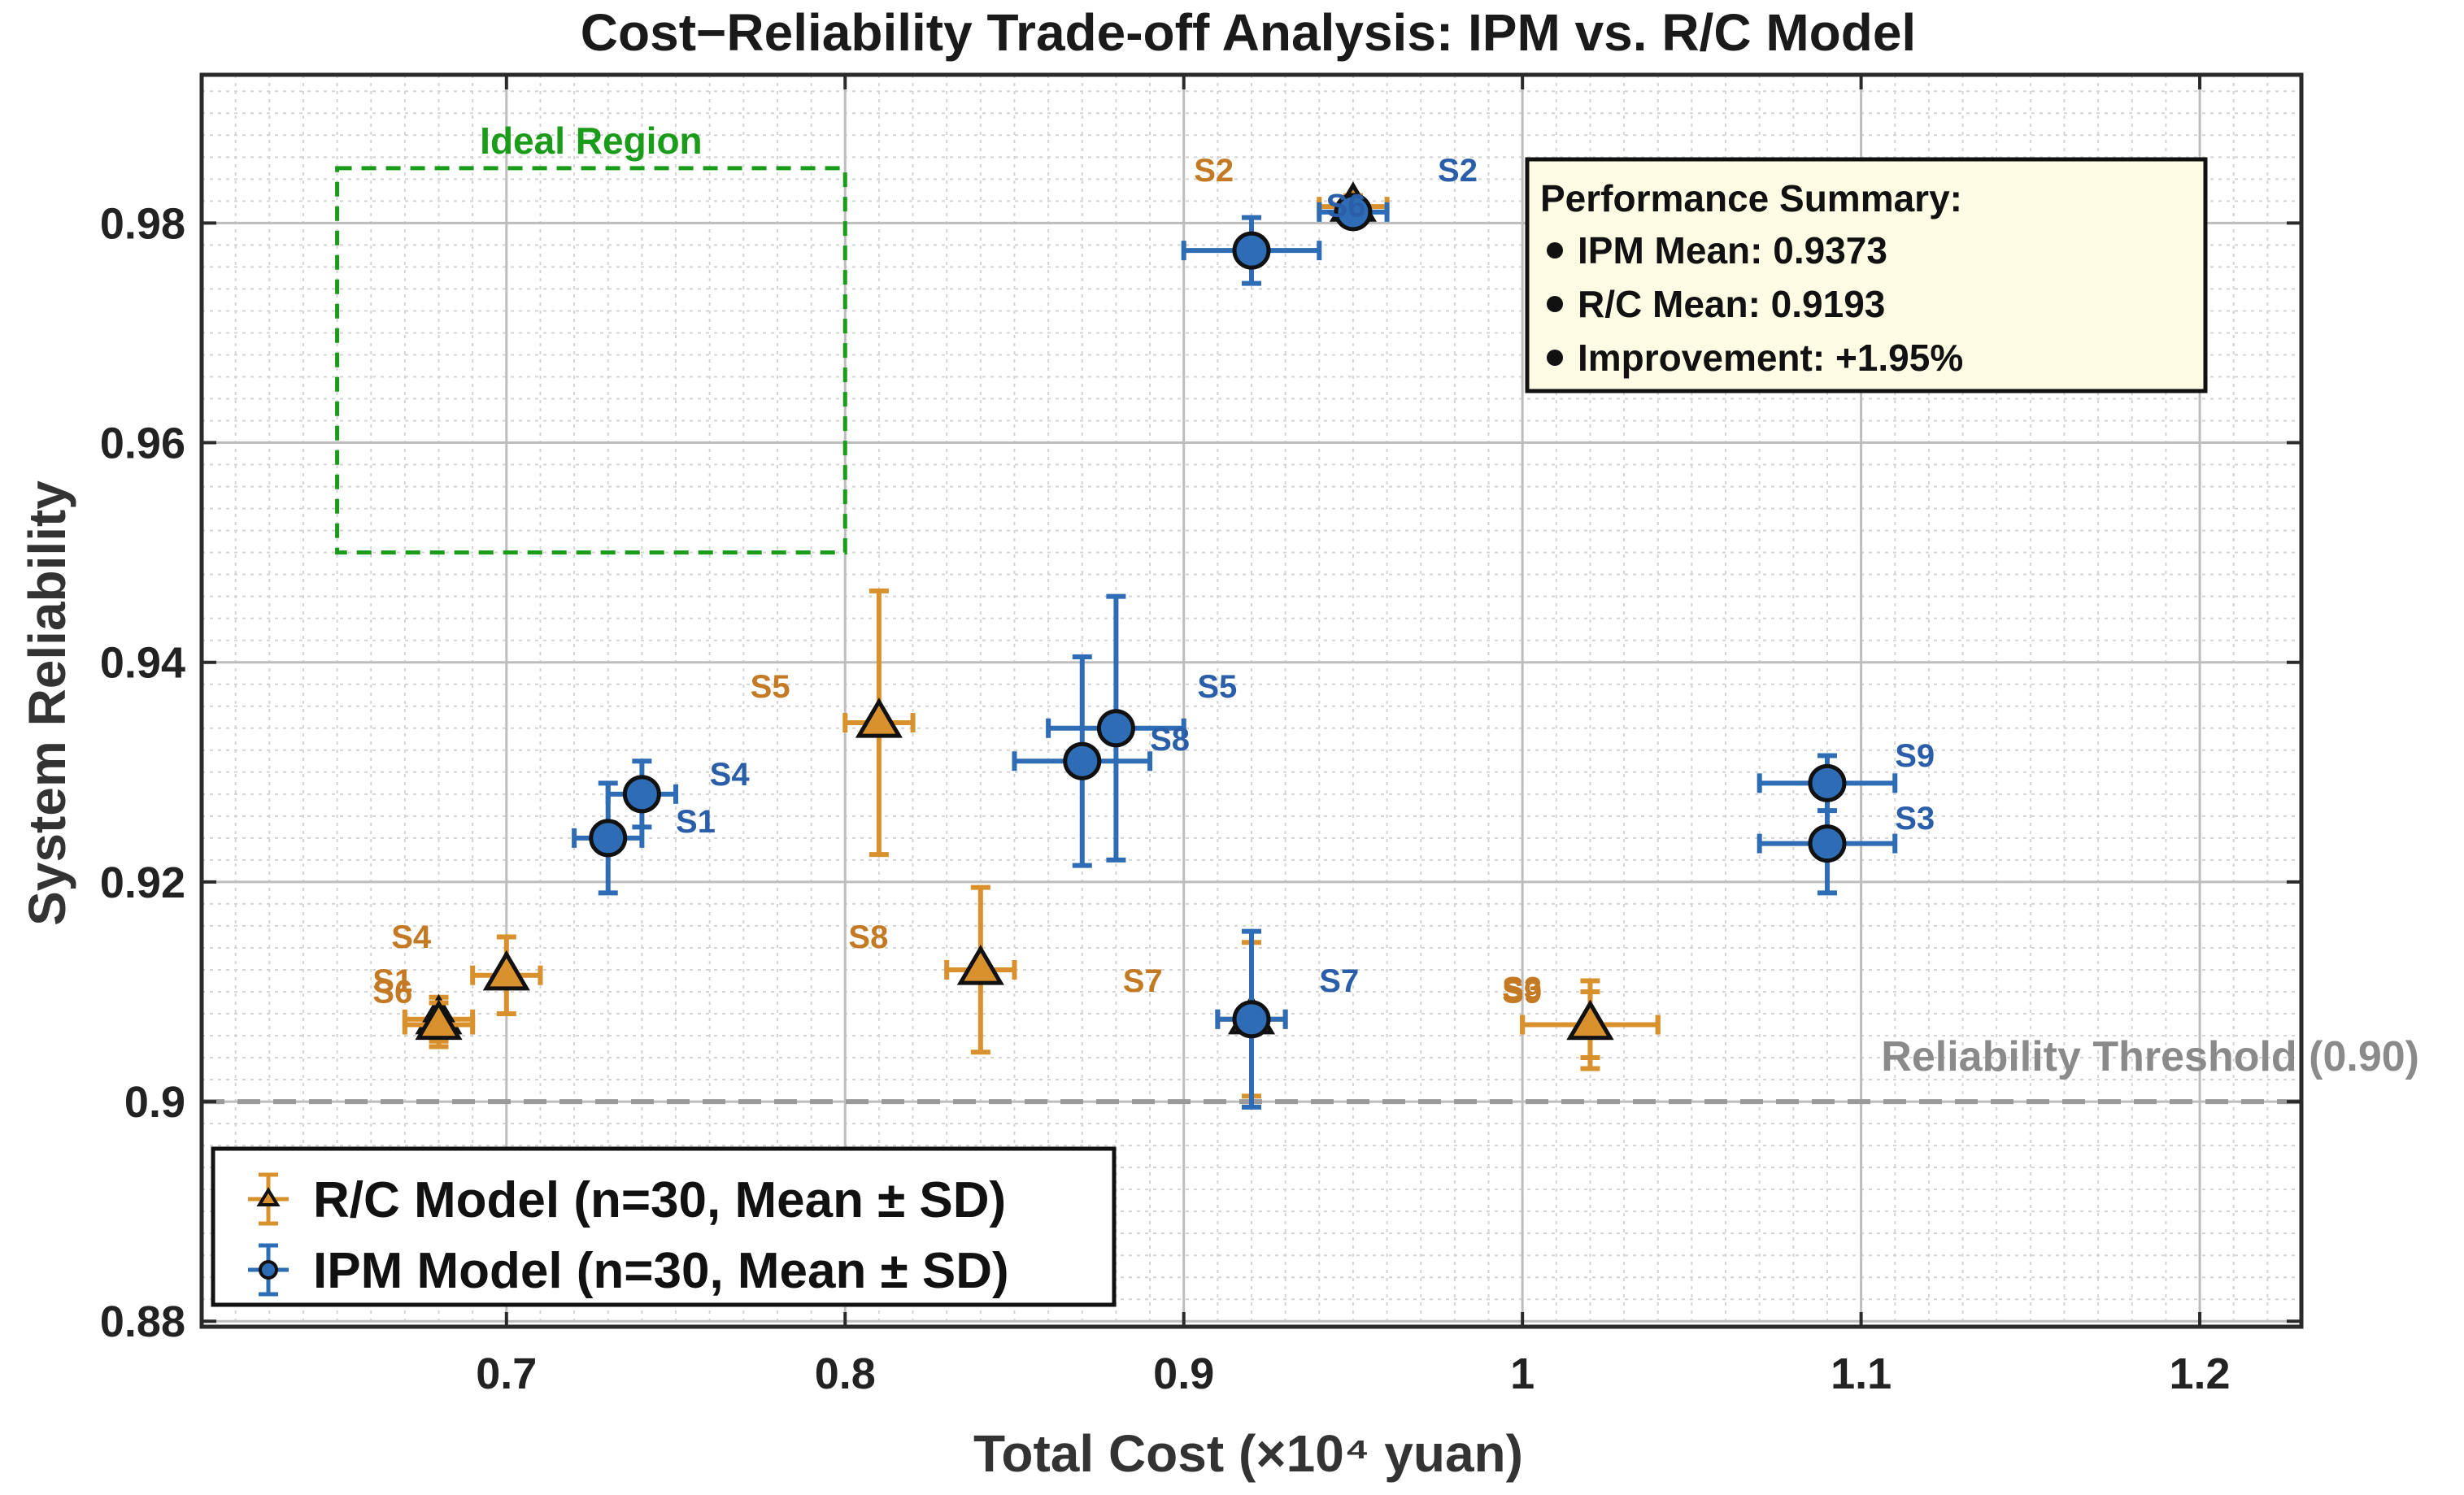  What do you see at coordinates (1217, 687) in the screenshot?
I see `ipm-label-s5: S5` at bounding box center [1217, 687].